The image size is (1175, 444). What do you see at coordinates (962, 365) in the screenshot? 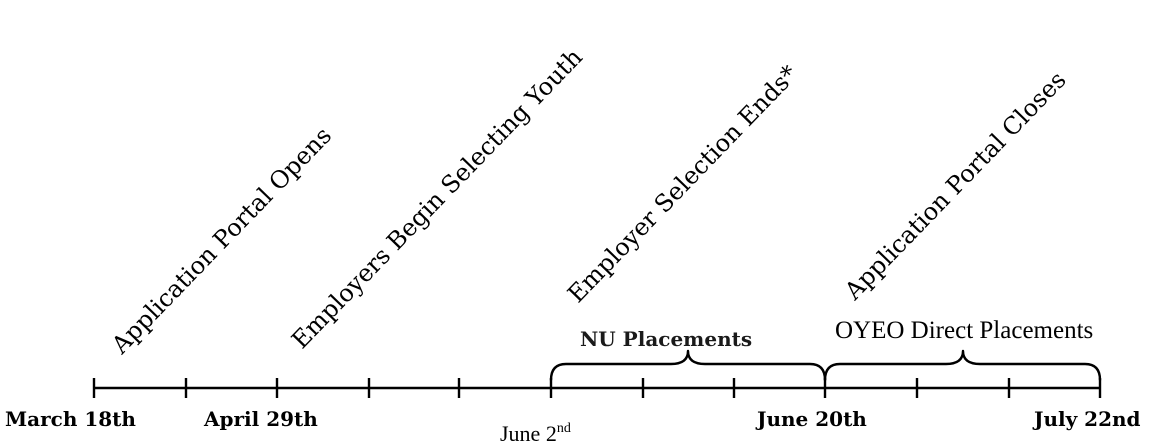
I see `oyeo-placements-brace` at bounding box center [962, 365].